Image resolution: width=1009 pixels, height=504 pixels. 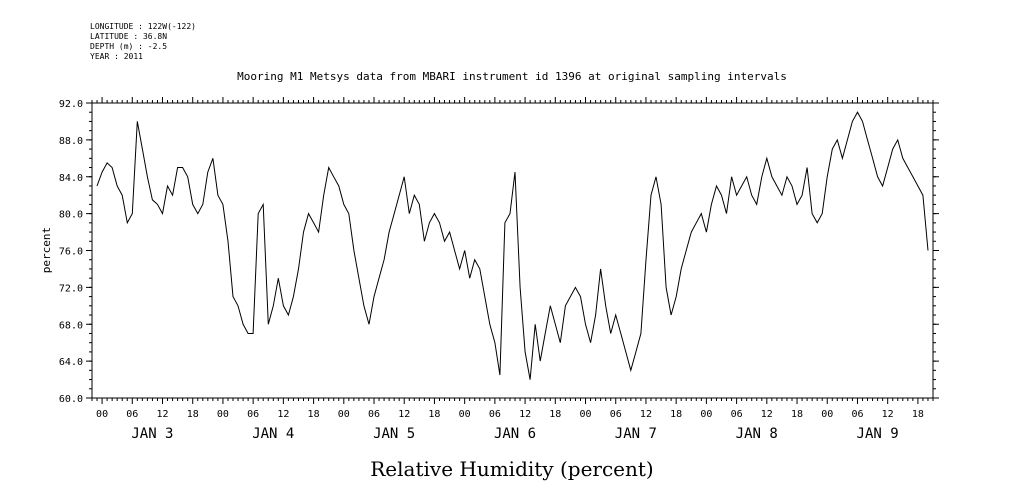 What do you see at coordinates (46, 250) in the screenshot?
I see `y-axis-label: percent` at bounding box center [46, 250].